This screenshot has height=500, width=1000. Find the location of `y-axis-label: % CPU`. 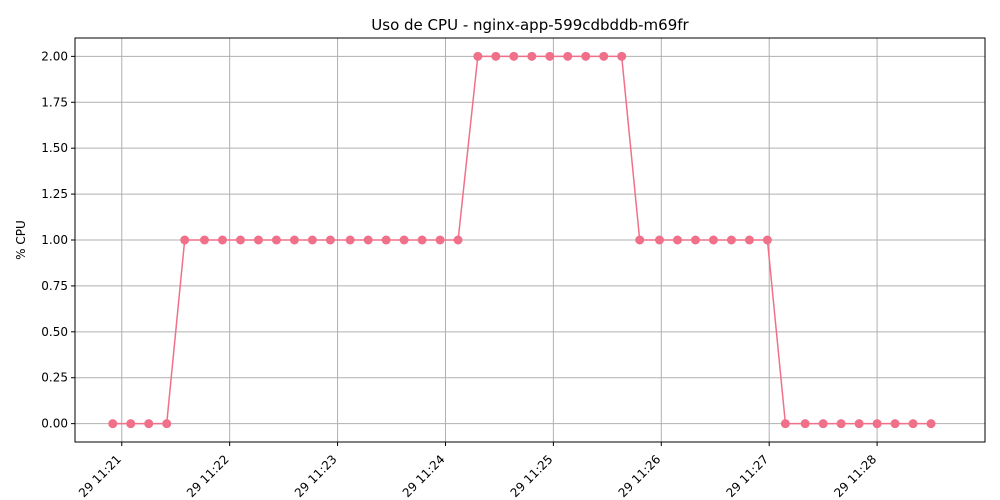

y-axis-label: % CPU is located at coordinates (21, 240).